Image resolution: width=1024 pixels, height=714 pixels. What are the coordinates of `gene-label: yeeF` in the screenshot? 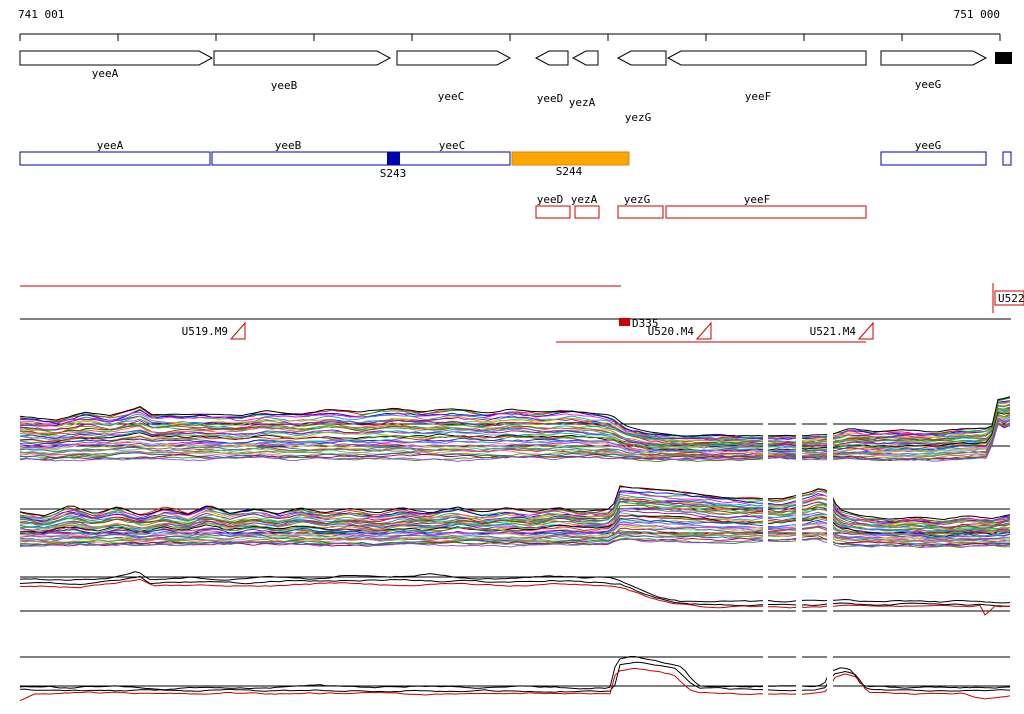 It's located at (758, 96).